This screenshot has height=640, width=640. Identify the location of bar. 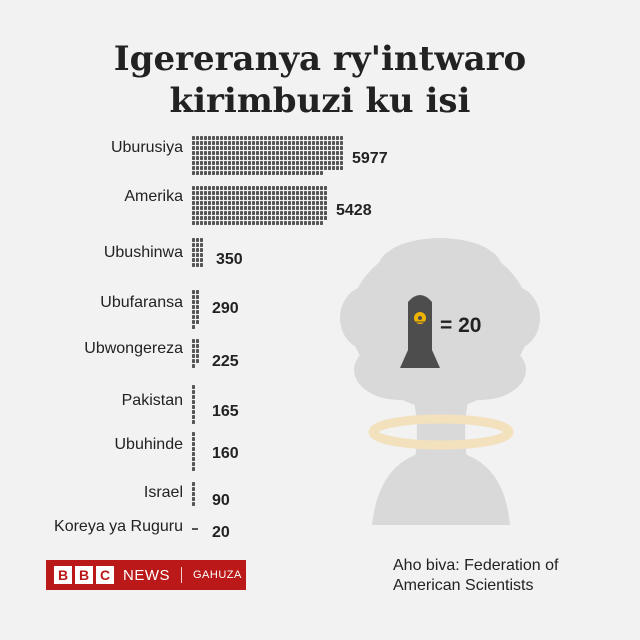
(195, 529).